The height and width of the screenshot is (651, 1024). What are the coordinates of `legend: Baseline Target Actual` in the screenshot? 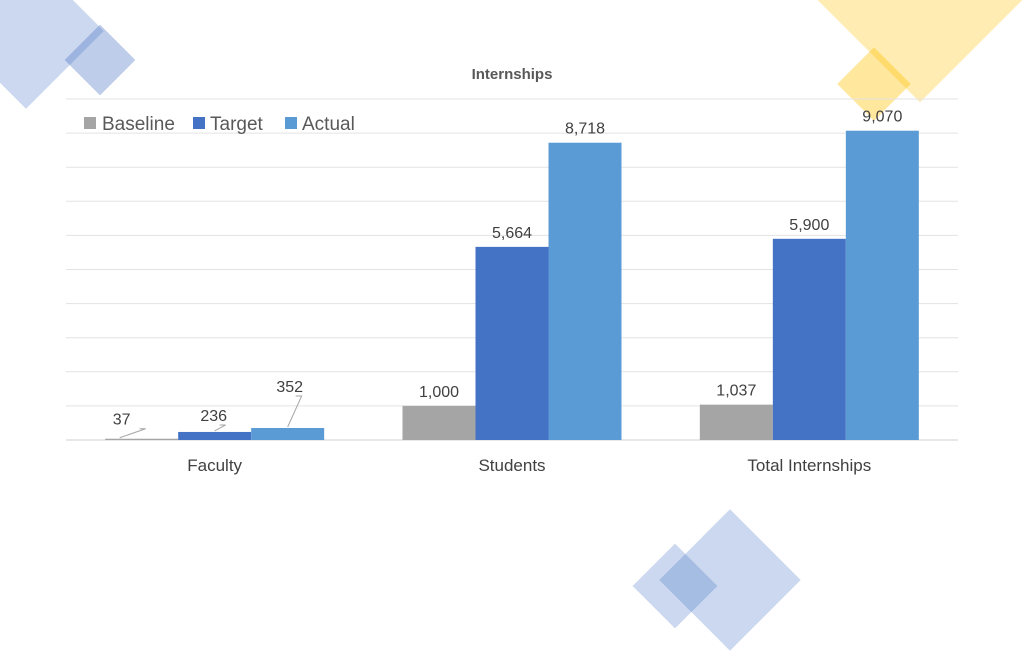 It's located at (219, 124).